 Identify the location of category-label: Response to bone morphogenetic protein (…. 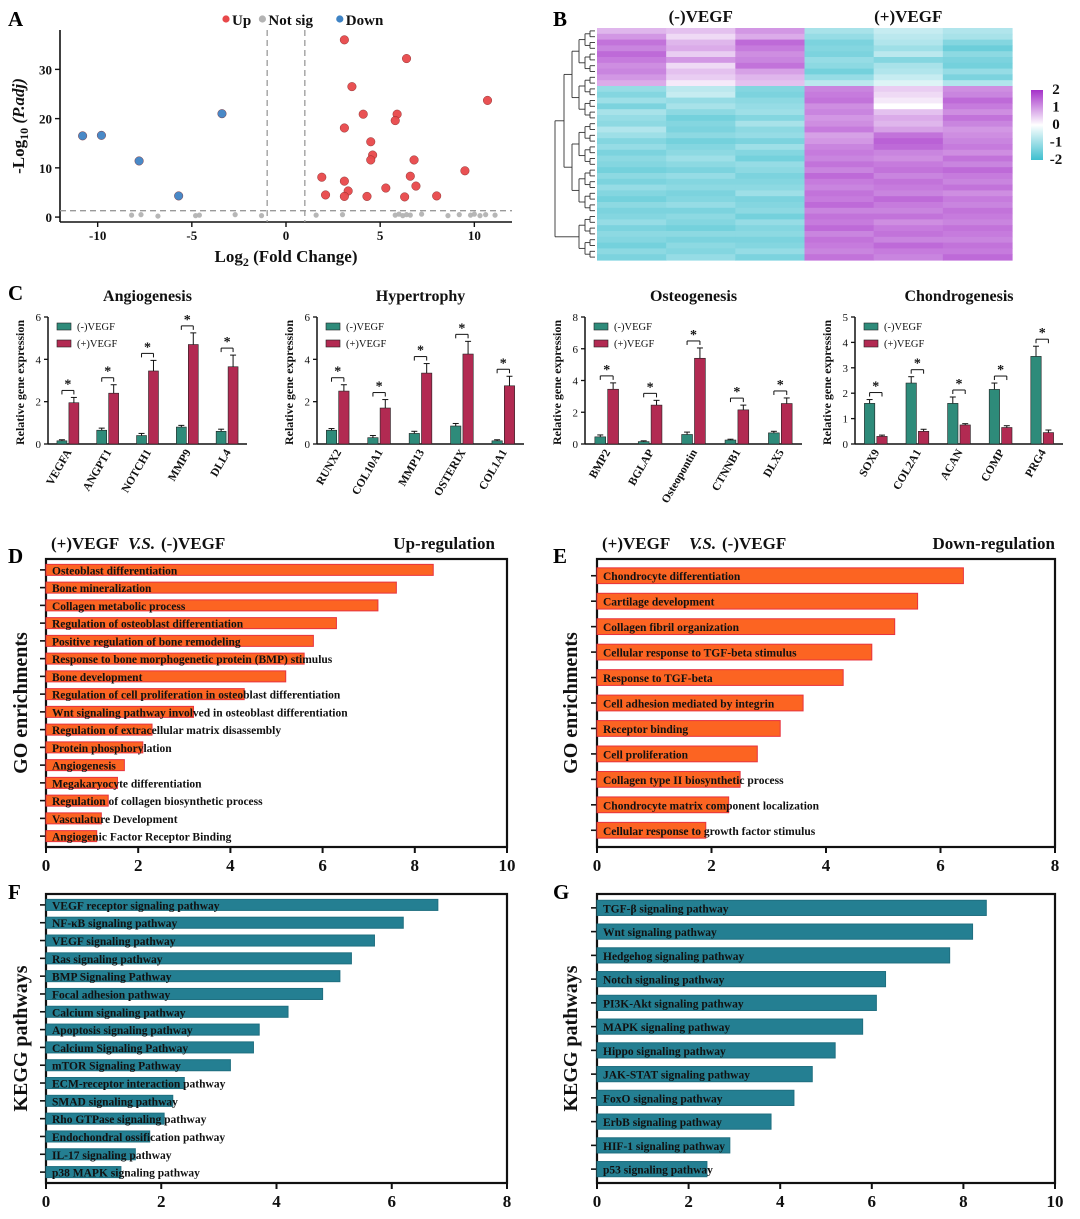
(192, 660).